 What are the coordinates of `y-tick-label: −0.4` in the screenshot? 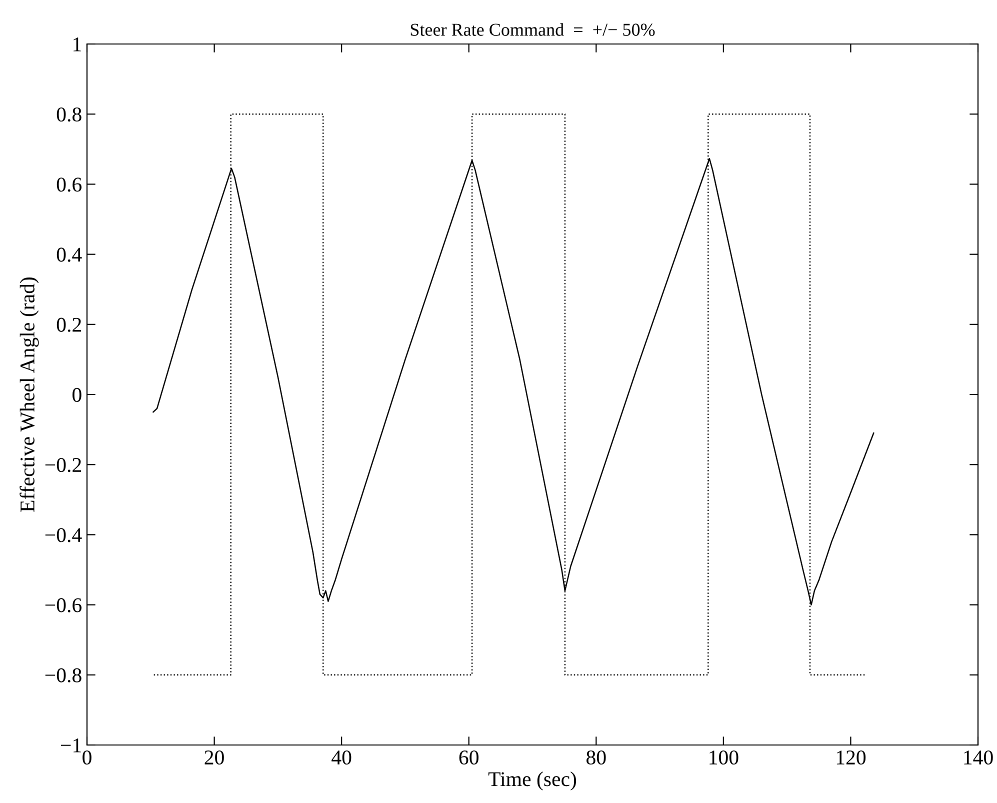 It's located at (63, 535).